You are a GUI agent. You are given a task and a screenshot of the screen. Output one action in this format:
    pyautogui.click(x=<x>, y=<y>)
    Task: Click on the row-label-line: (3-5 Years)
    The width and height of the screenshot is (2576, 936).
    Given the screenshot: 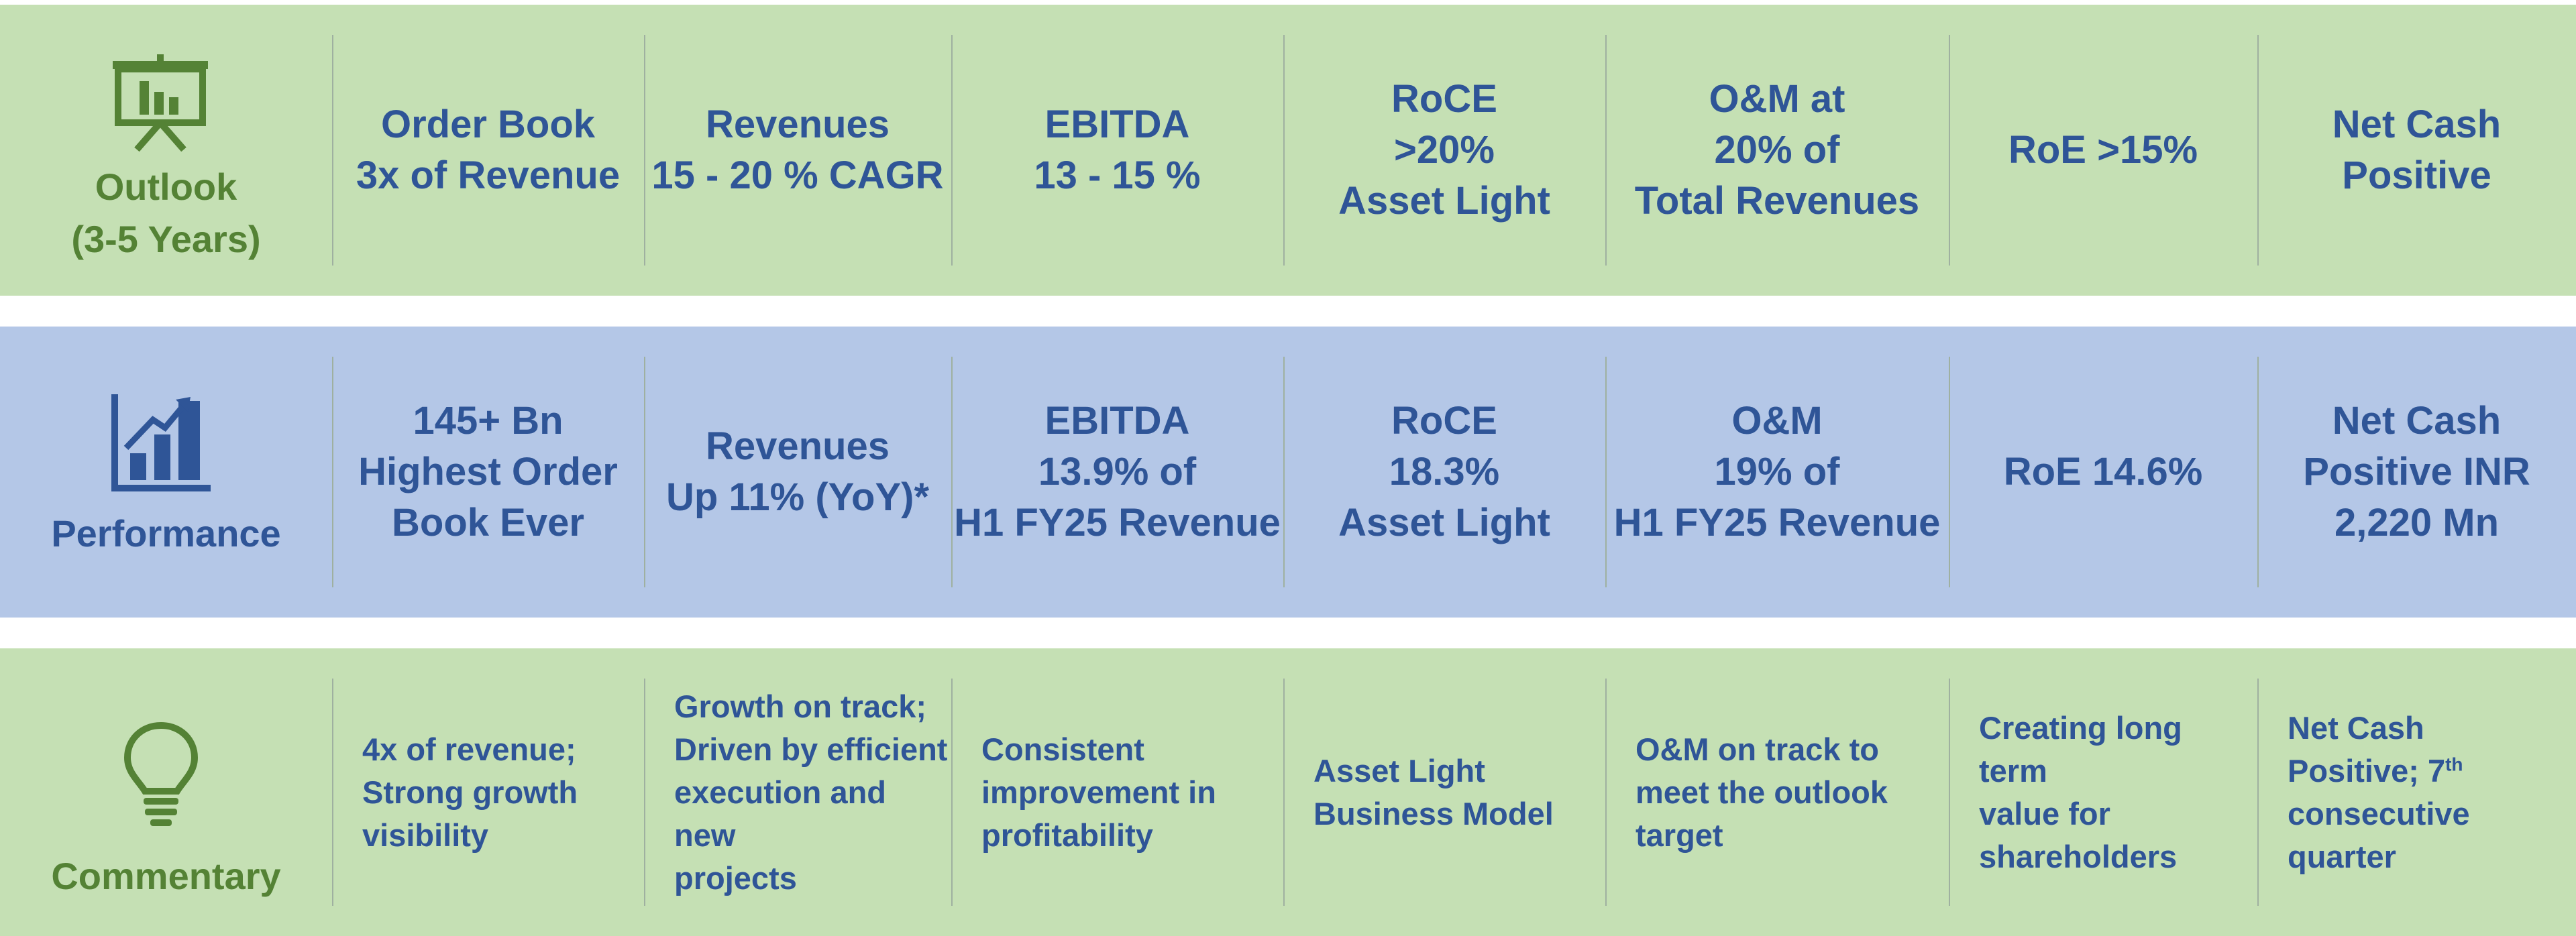 What is the action you would take?
    pyautogui.click(x=166, y=239)
    